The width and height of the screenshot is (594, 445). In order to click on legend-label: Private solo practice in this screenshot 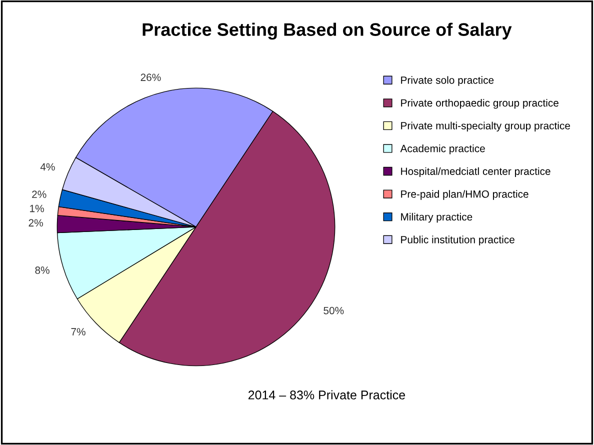, I will do `click(447, 81)`.